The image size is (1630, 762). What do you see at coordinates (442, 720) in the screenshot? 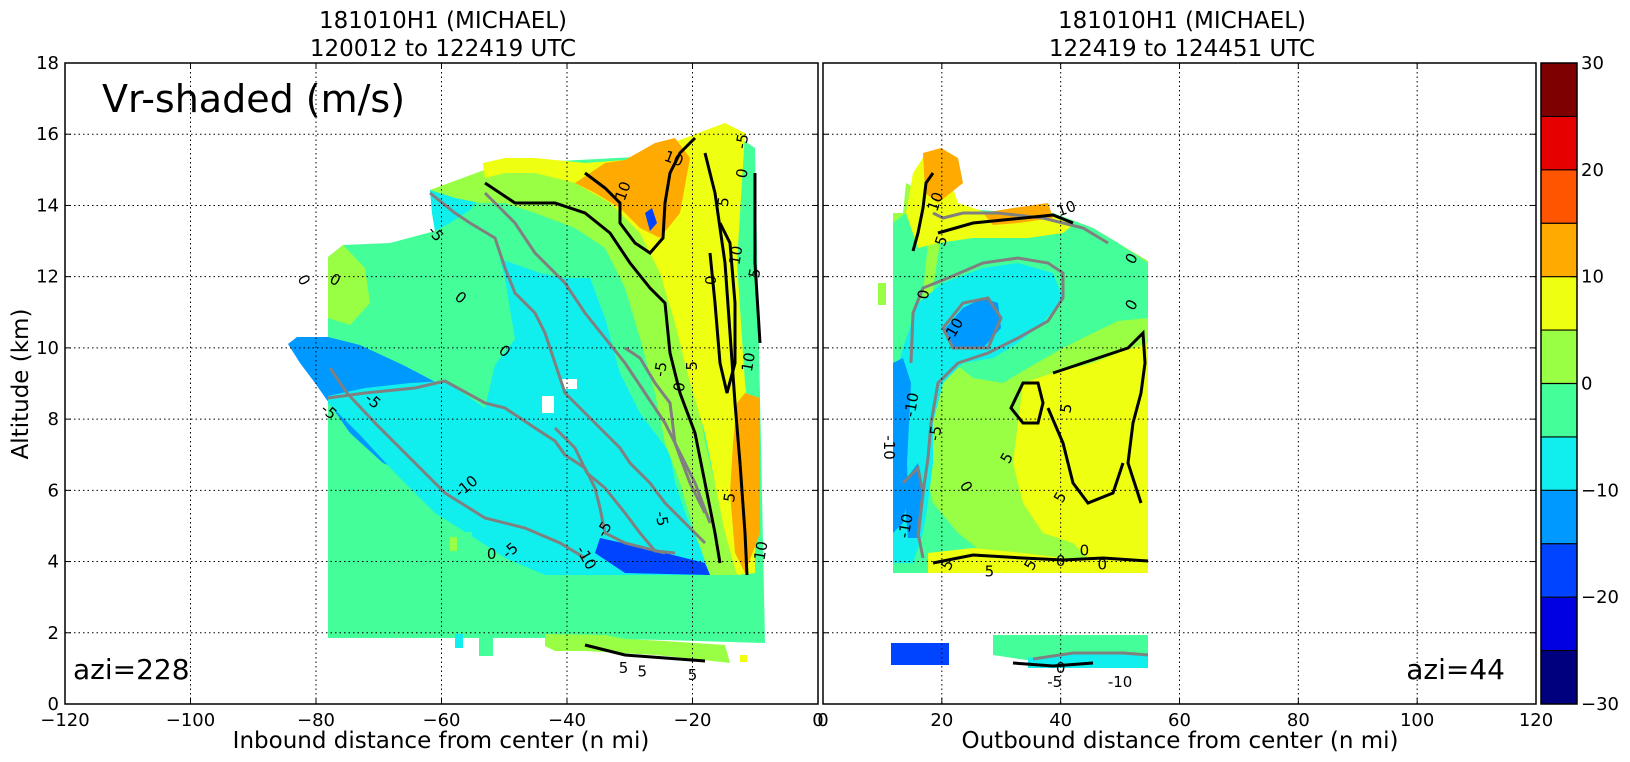
I see `x-tick-label: −60` at bounding box center [442, 720].